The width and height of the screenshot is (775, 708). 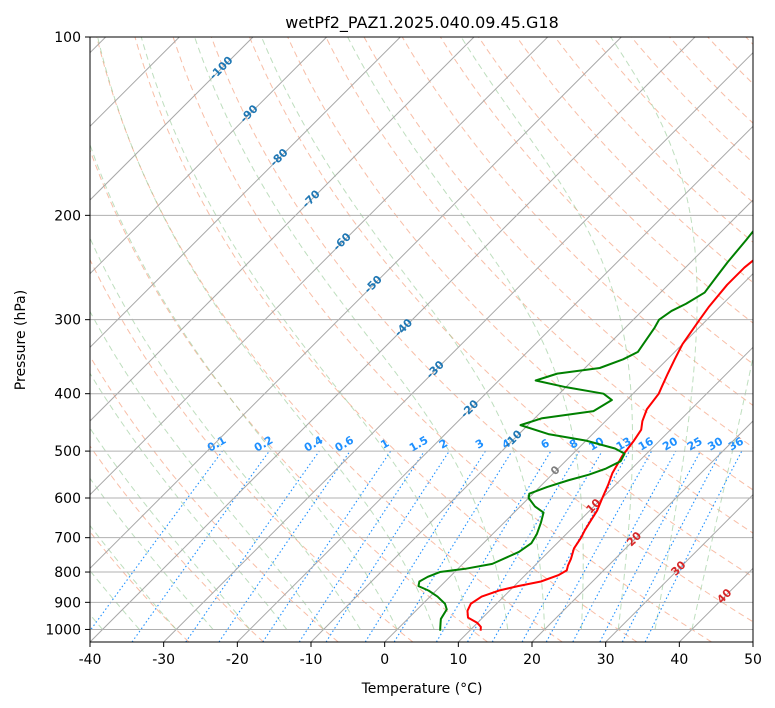 I want to click on y-tick-label: 900, so click(x=67, y=603).